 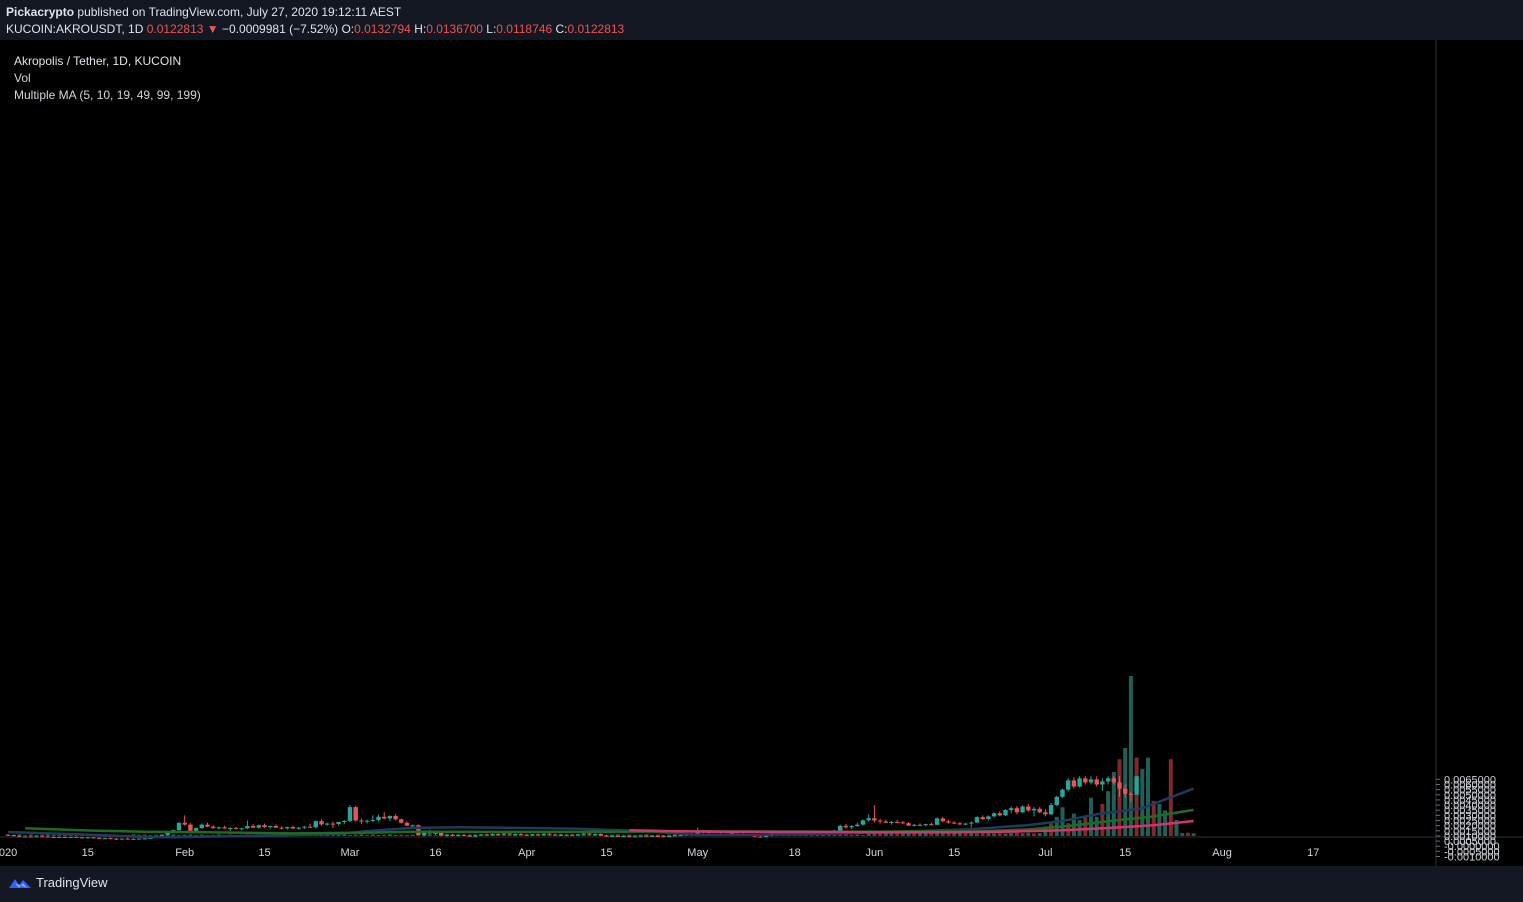 I want to click on close-label: C:, so click(x=561, y=29).